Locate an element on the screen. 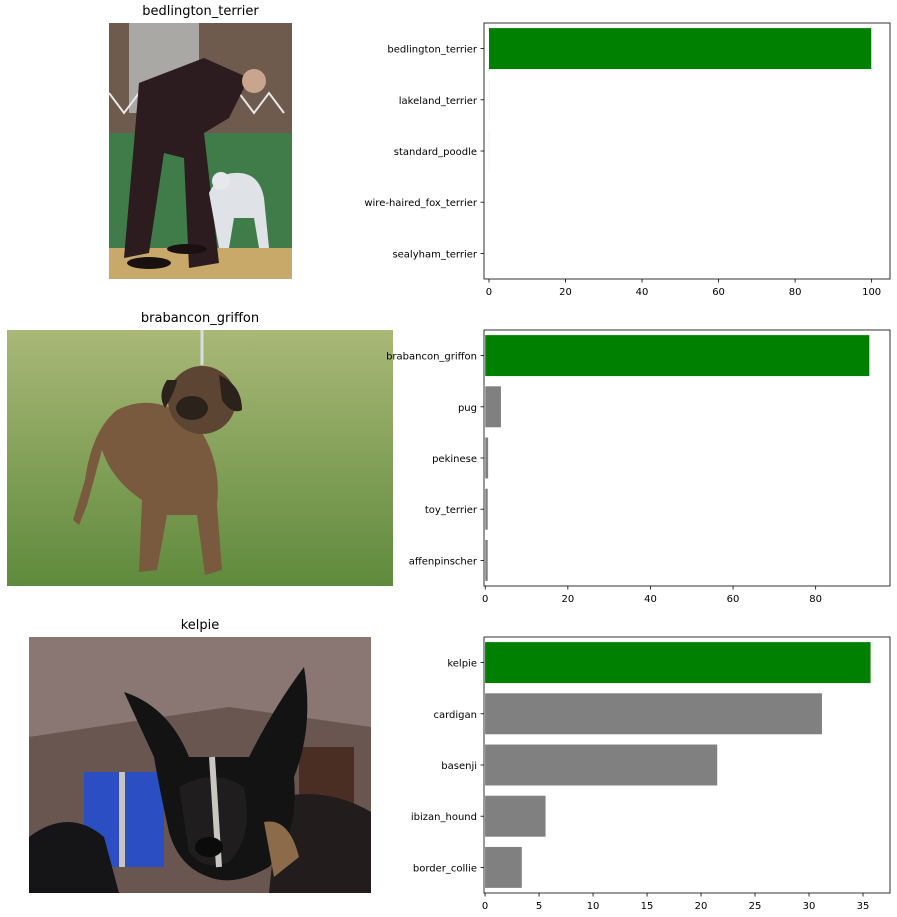  bar-pug is located at coordinates (493, 407).